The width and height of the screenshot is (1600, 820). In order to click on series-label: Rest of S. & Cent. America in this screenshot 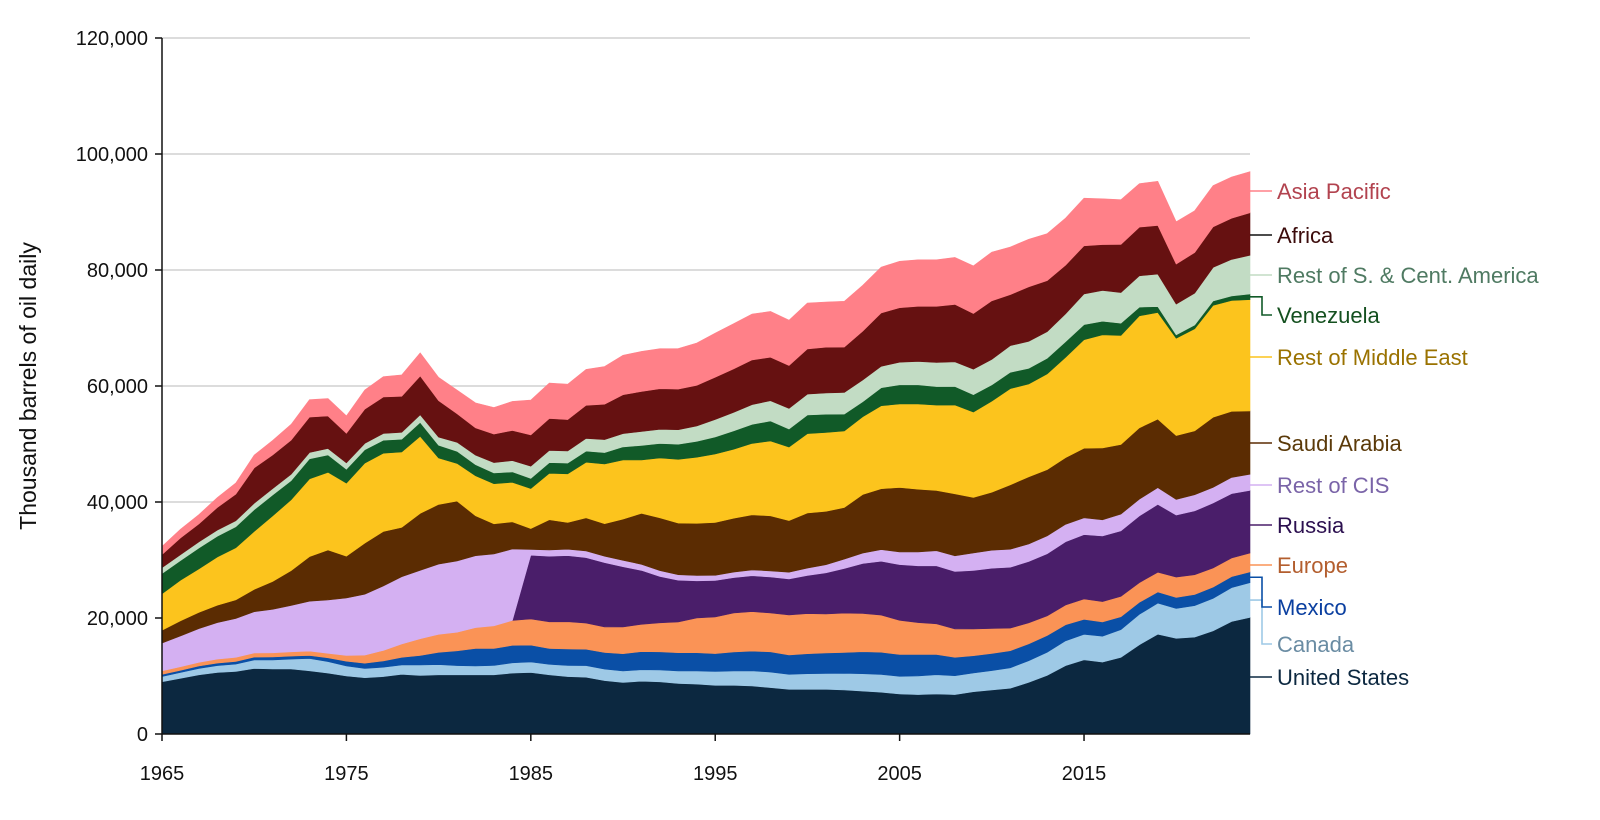, I will do `click(1408, 275)`.